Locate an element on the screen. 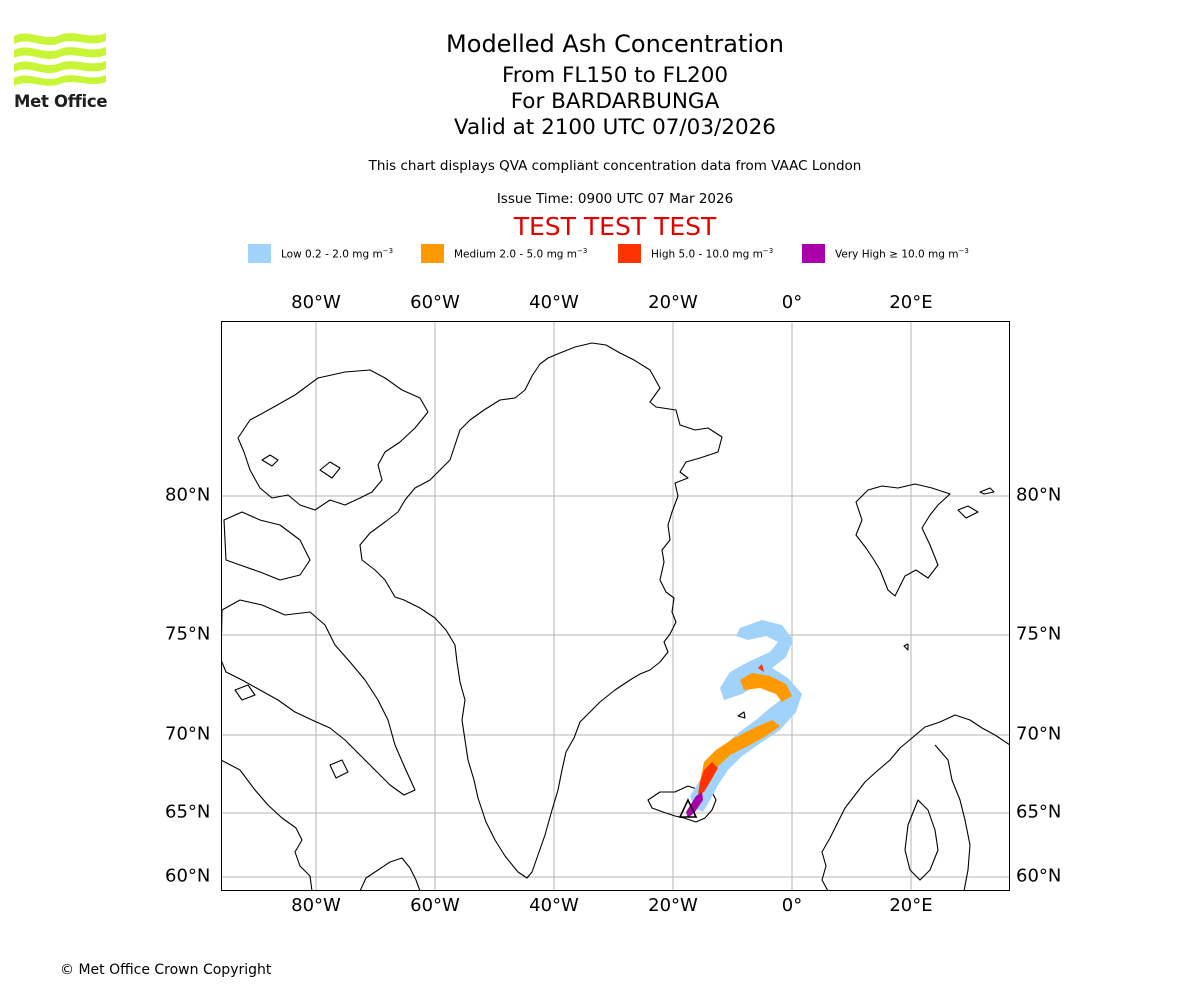 The height and width of the screenshot is (1000, 1200). coastline-svalbard is located at coordinates (903, 540).